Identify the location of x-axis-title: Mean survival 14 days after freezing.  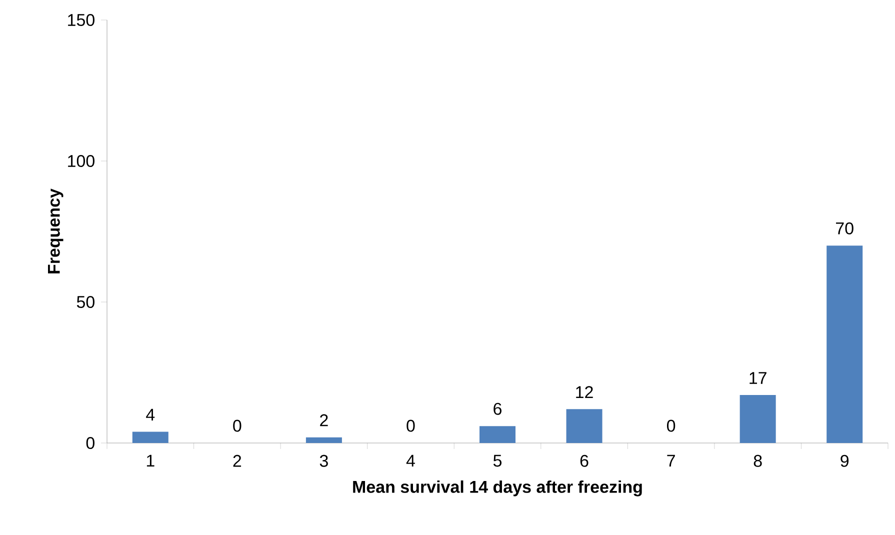
(497, 488).